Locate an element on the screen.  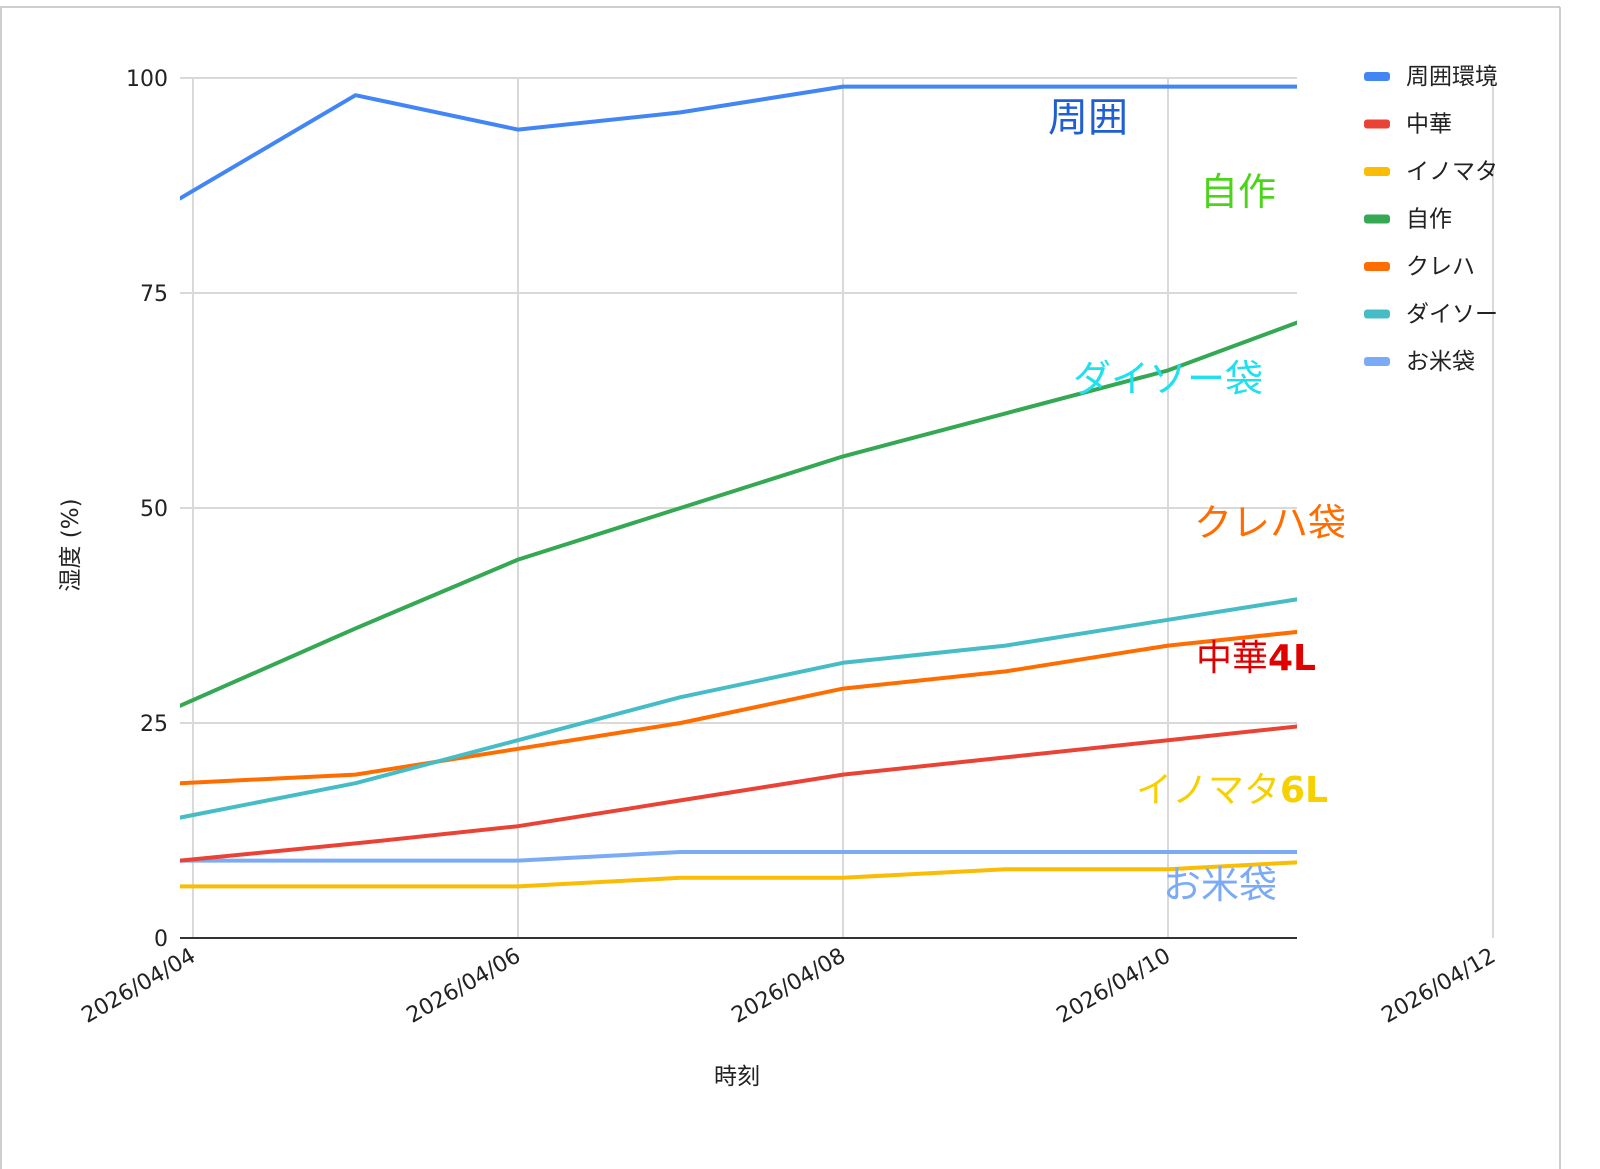
y-tick-label: 0 is located at coordinates (161, 939).